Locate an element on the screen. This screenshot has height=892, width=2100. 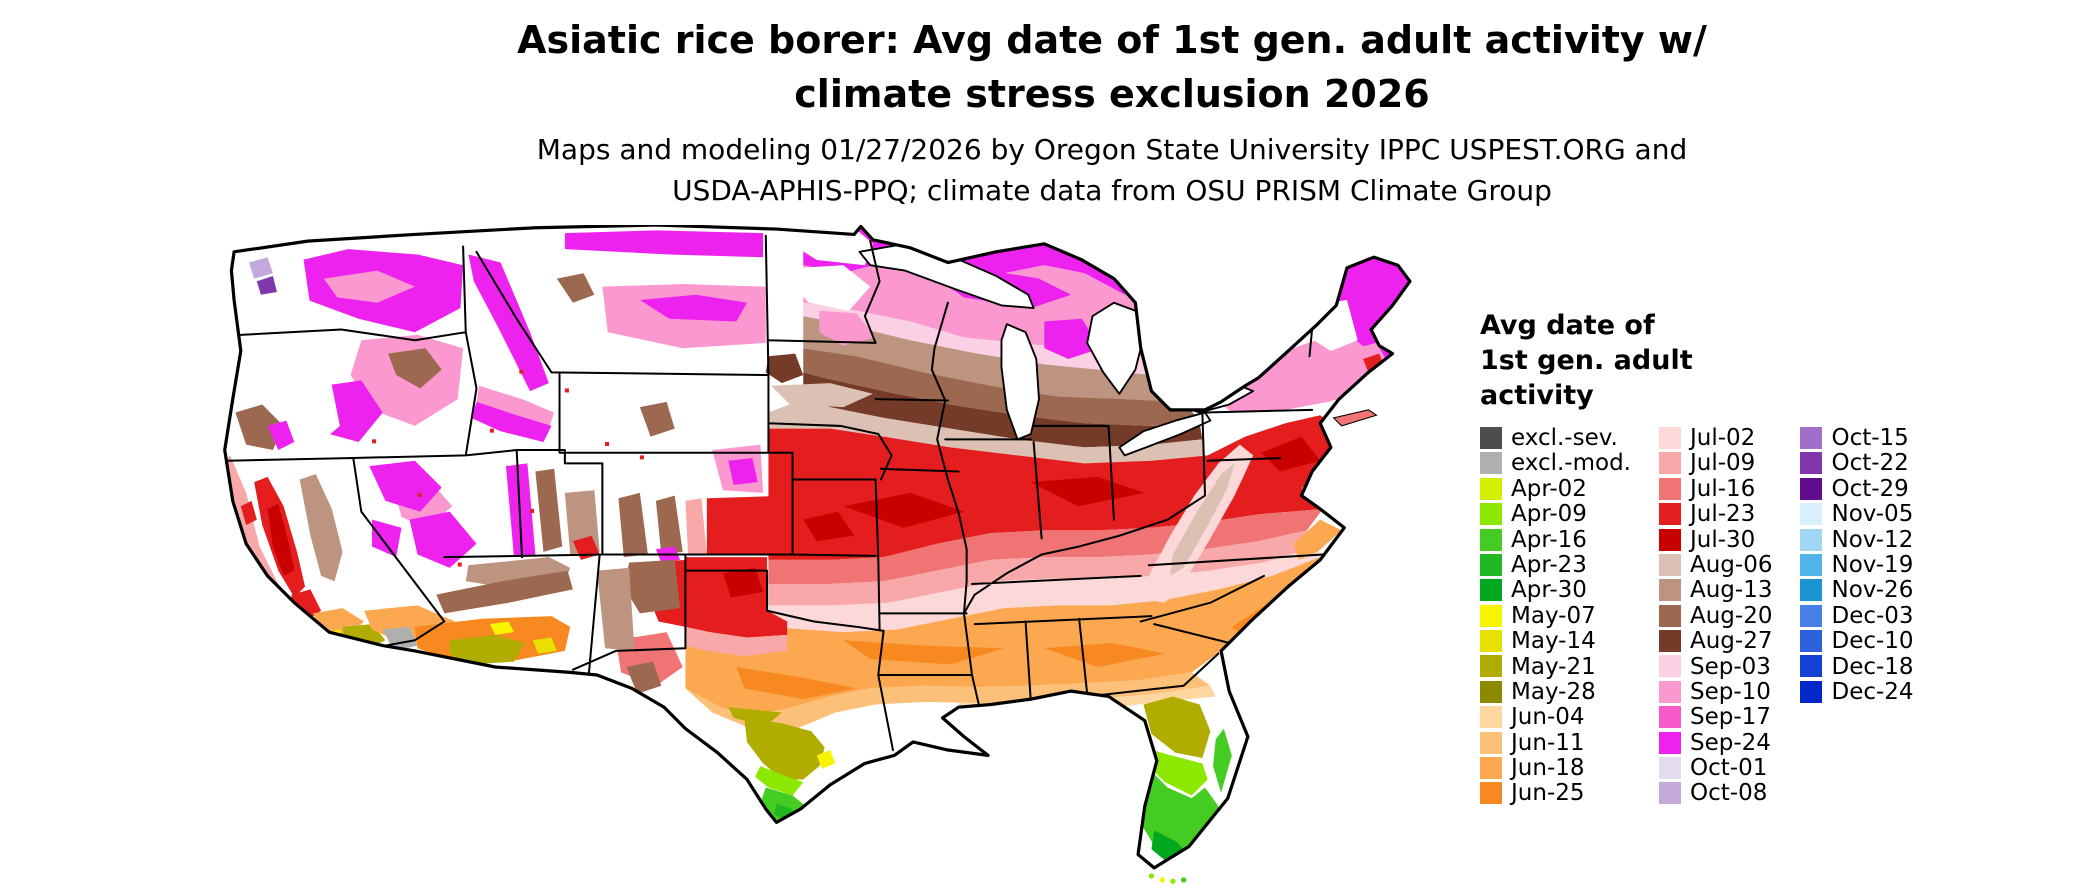
legend-label: Jun-25 is located at coordinates (1548, 793).